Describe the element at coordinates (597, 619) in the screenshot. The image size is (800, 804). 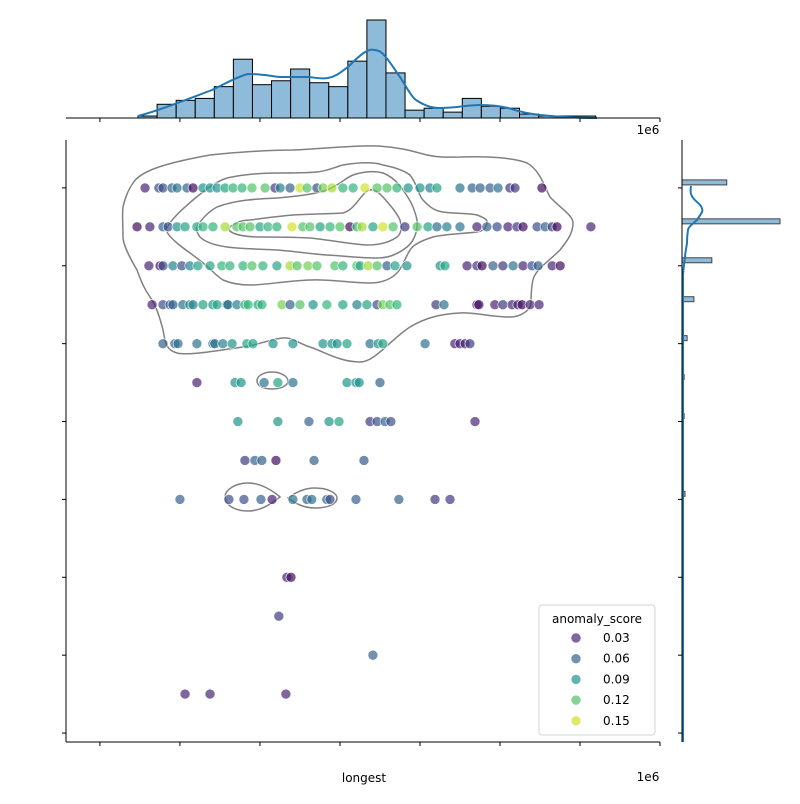
I see `legend-title: anomaly_score` at that location.